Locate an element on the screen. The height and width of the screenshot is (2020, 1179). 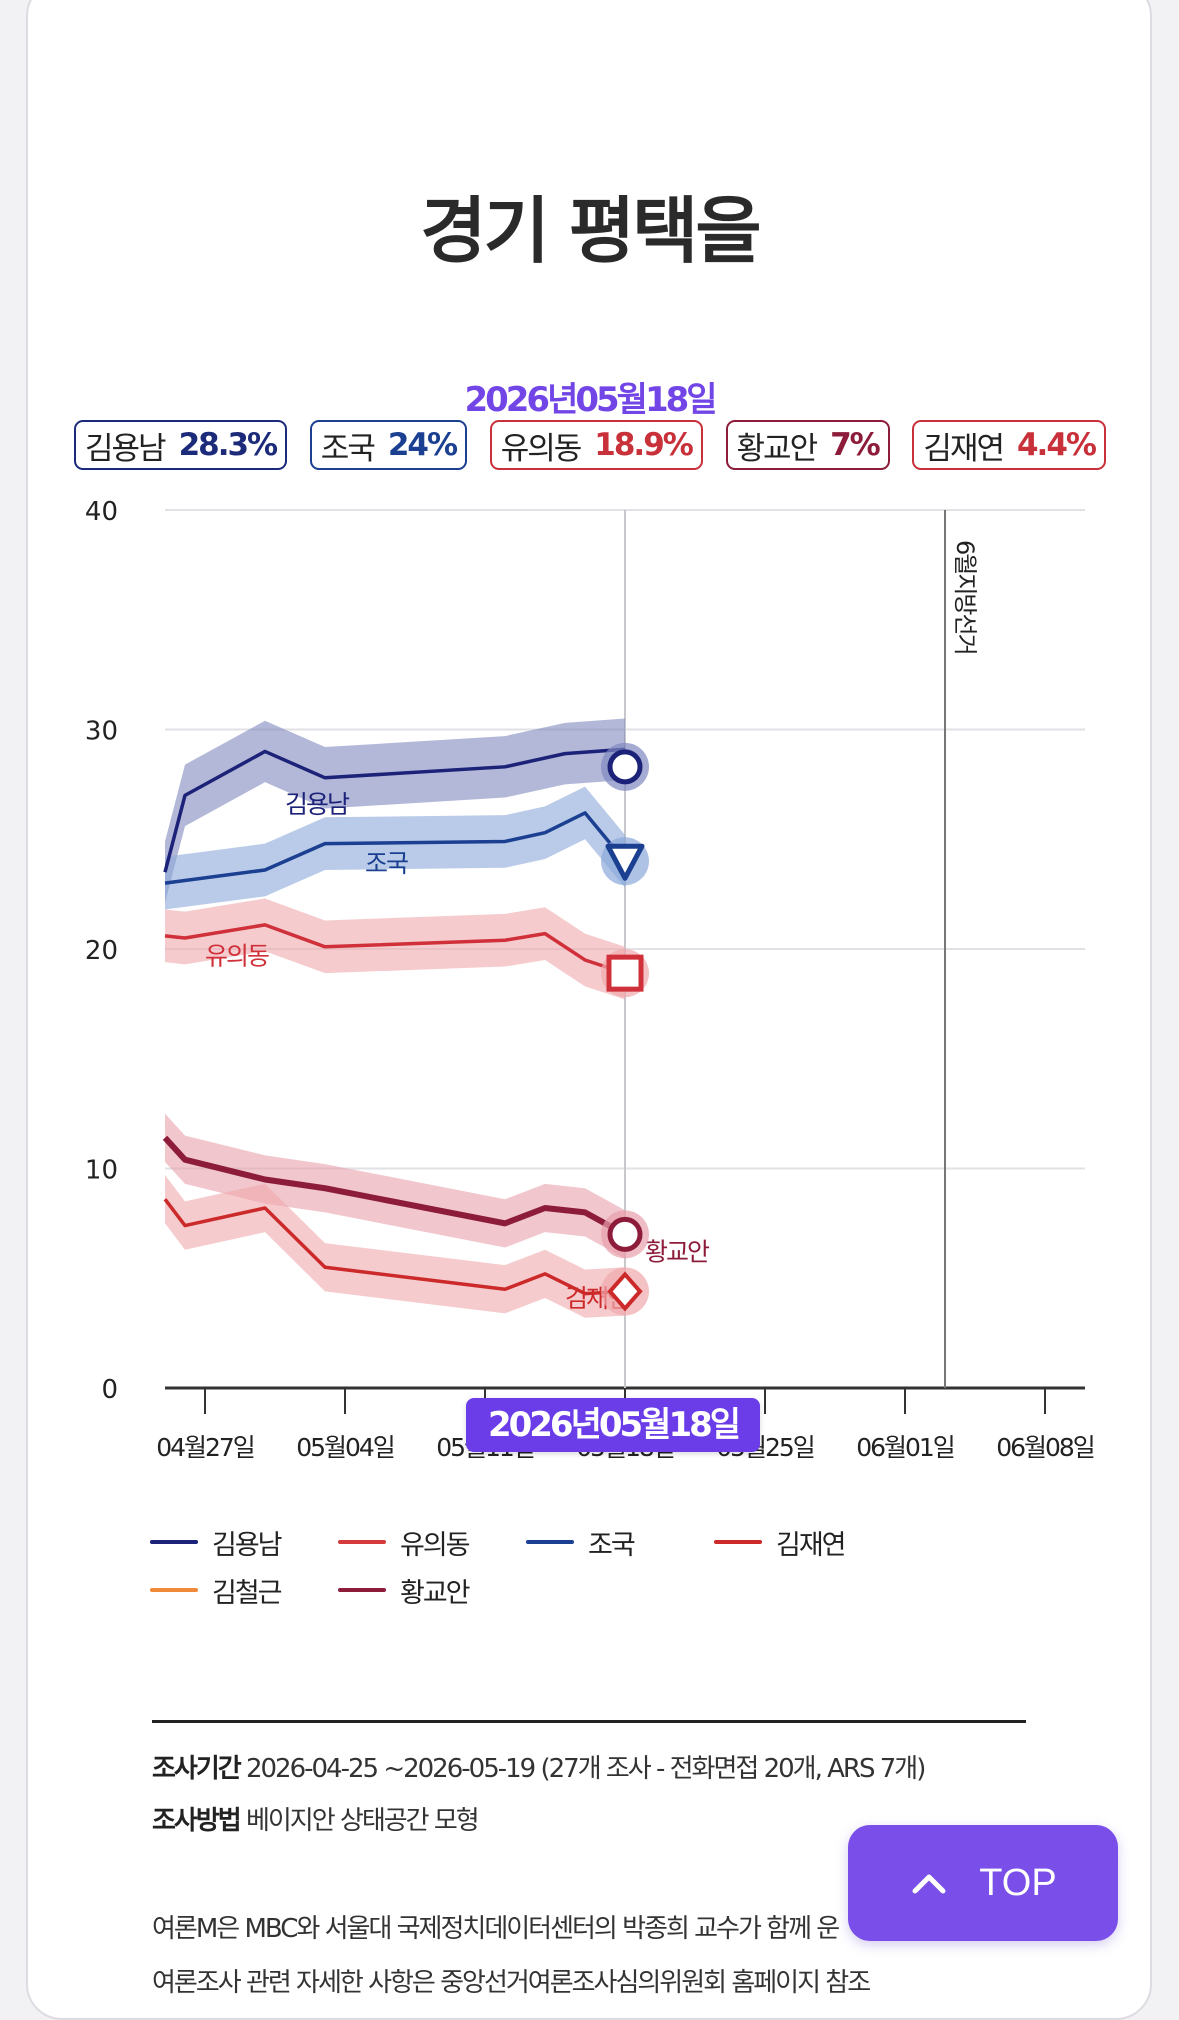
legend-label: 유의동 is located at coordinates (435, 1545).